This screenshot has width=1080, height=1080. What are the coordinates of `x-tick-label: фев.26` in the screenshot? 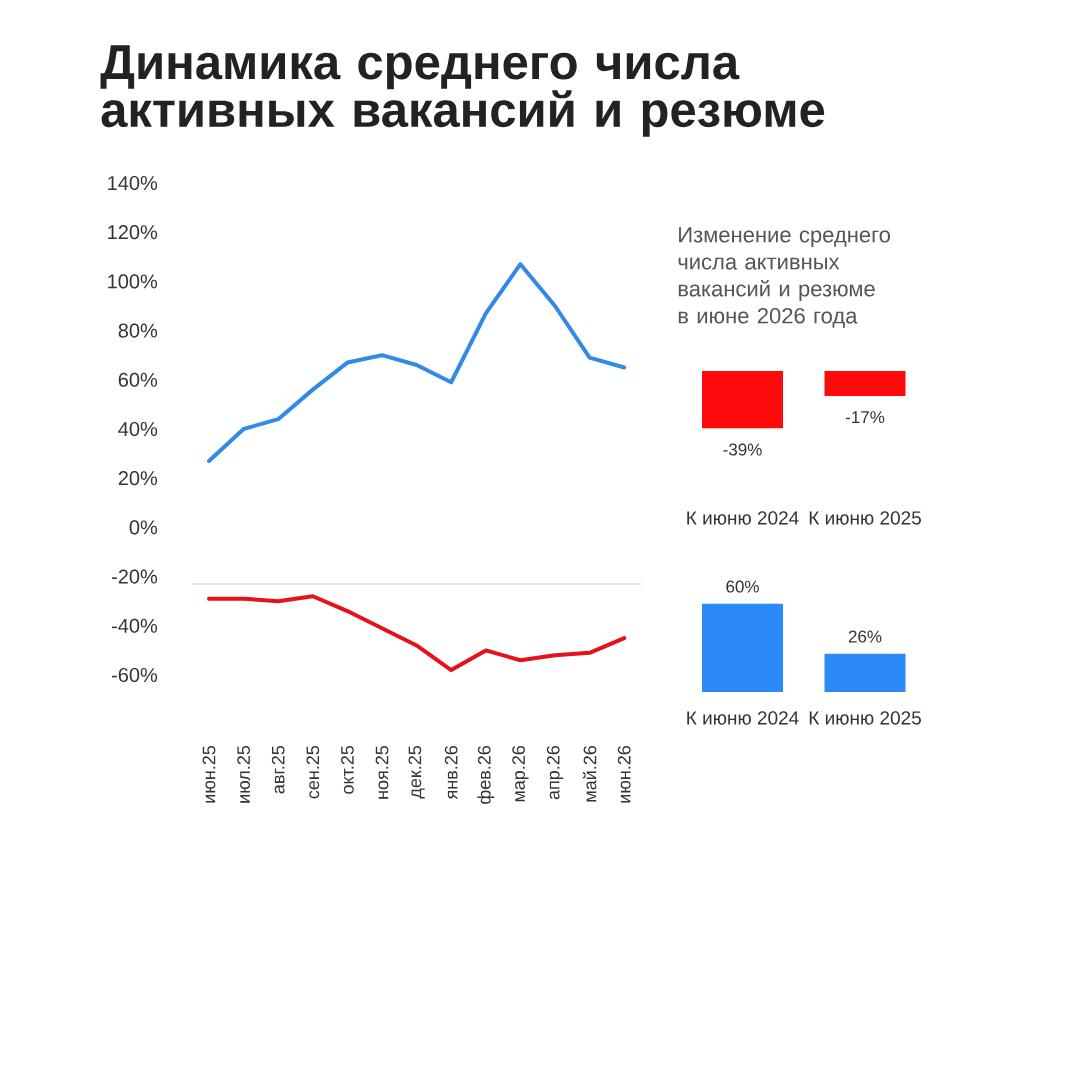 It's located at (486, 774).